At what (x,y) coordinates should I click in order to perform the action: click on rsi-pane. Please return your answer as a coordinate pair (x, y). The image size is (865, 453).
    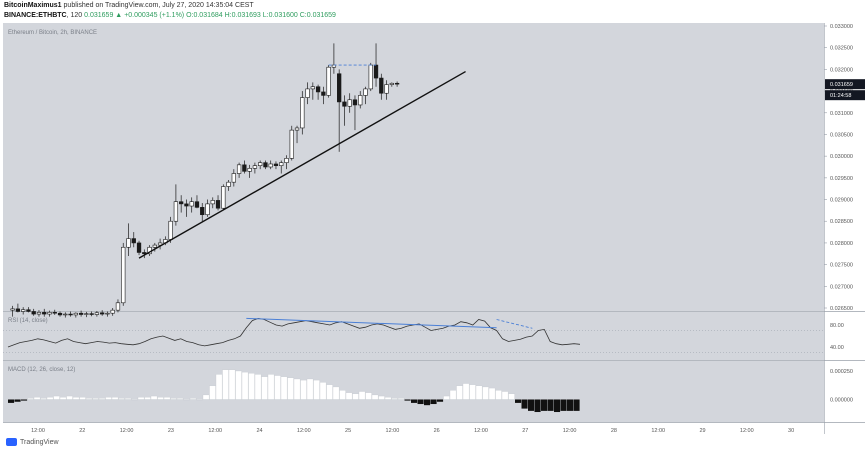
    Looking at the image, I should click on (413, 336).